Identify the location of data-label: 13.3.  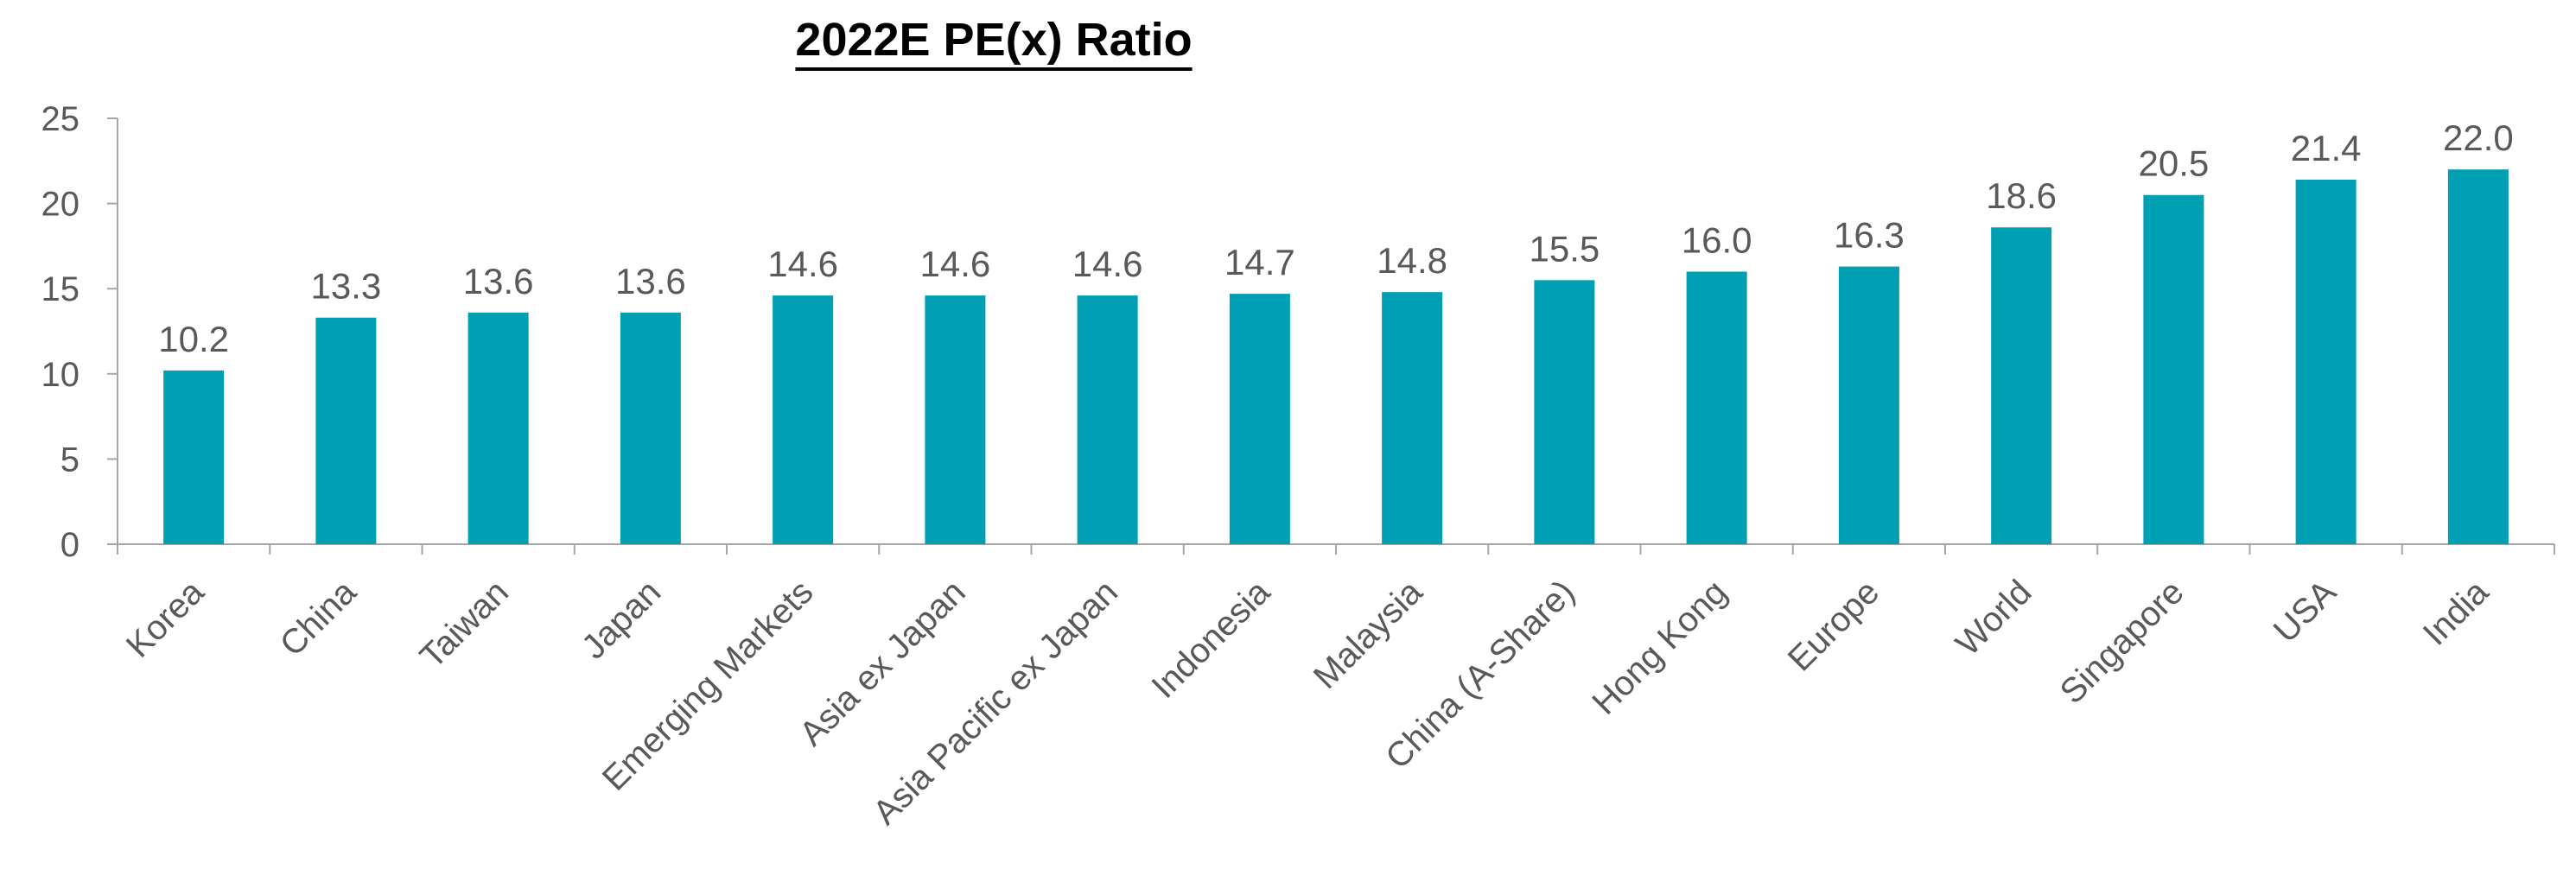
(347, 286).